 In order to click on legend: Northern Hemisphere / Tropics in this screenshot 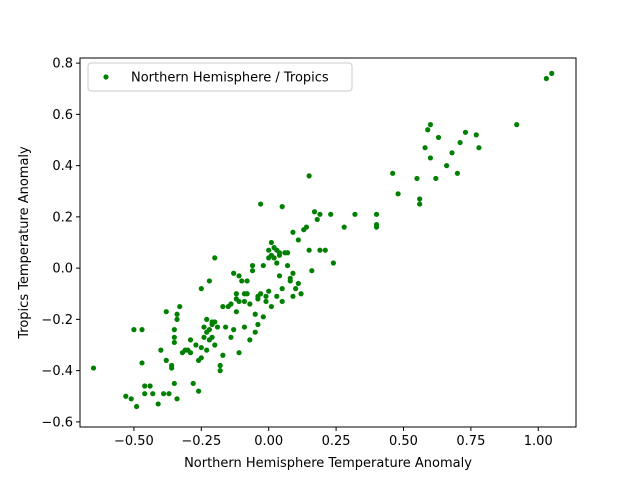, I will do `click(220, 77)`.